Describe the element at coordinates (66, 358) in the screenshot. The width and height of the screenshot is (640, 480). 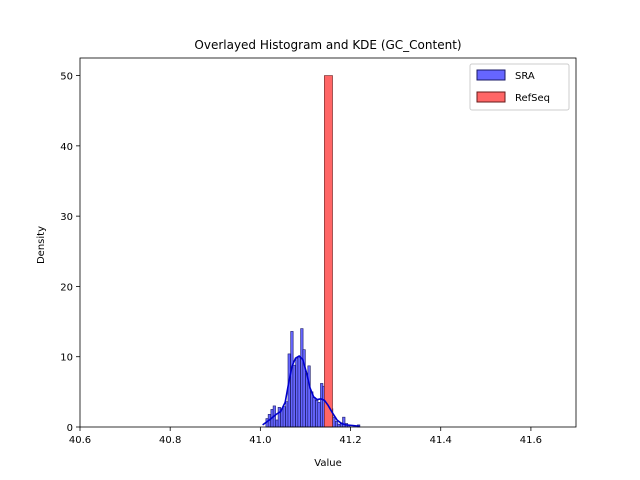
I see `y-tick-label: 10` at that location.